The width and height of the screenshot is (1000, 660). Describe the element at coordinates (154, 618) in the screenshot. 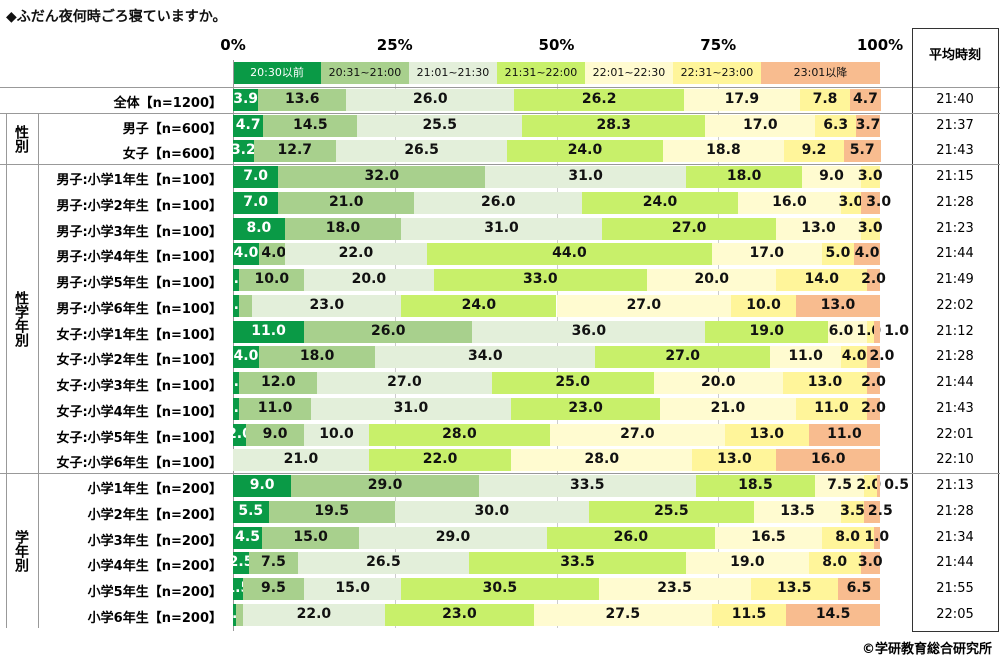

I see `row-label: 小学6年生【n=200】` at that location.